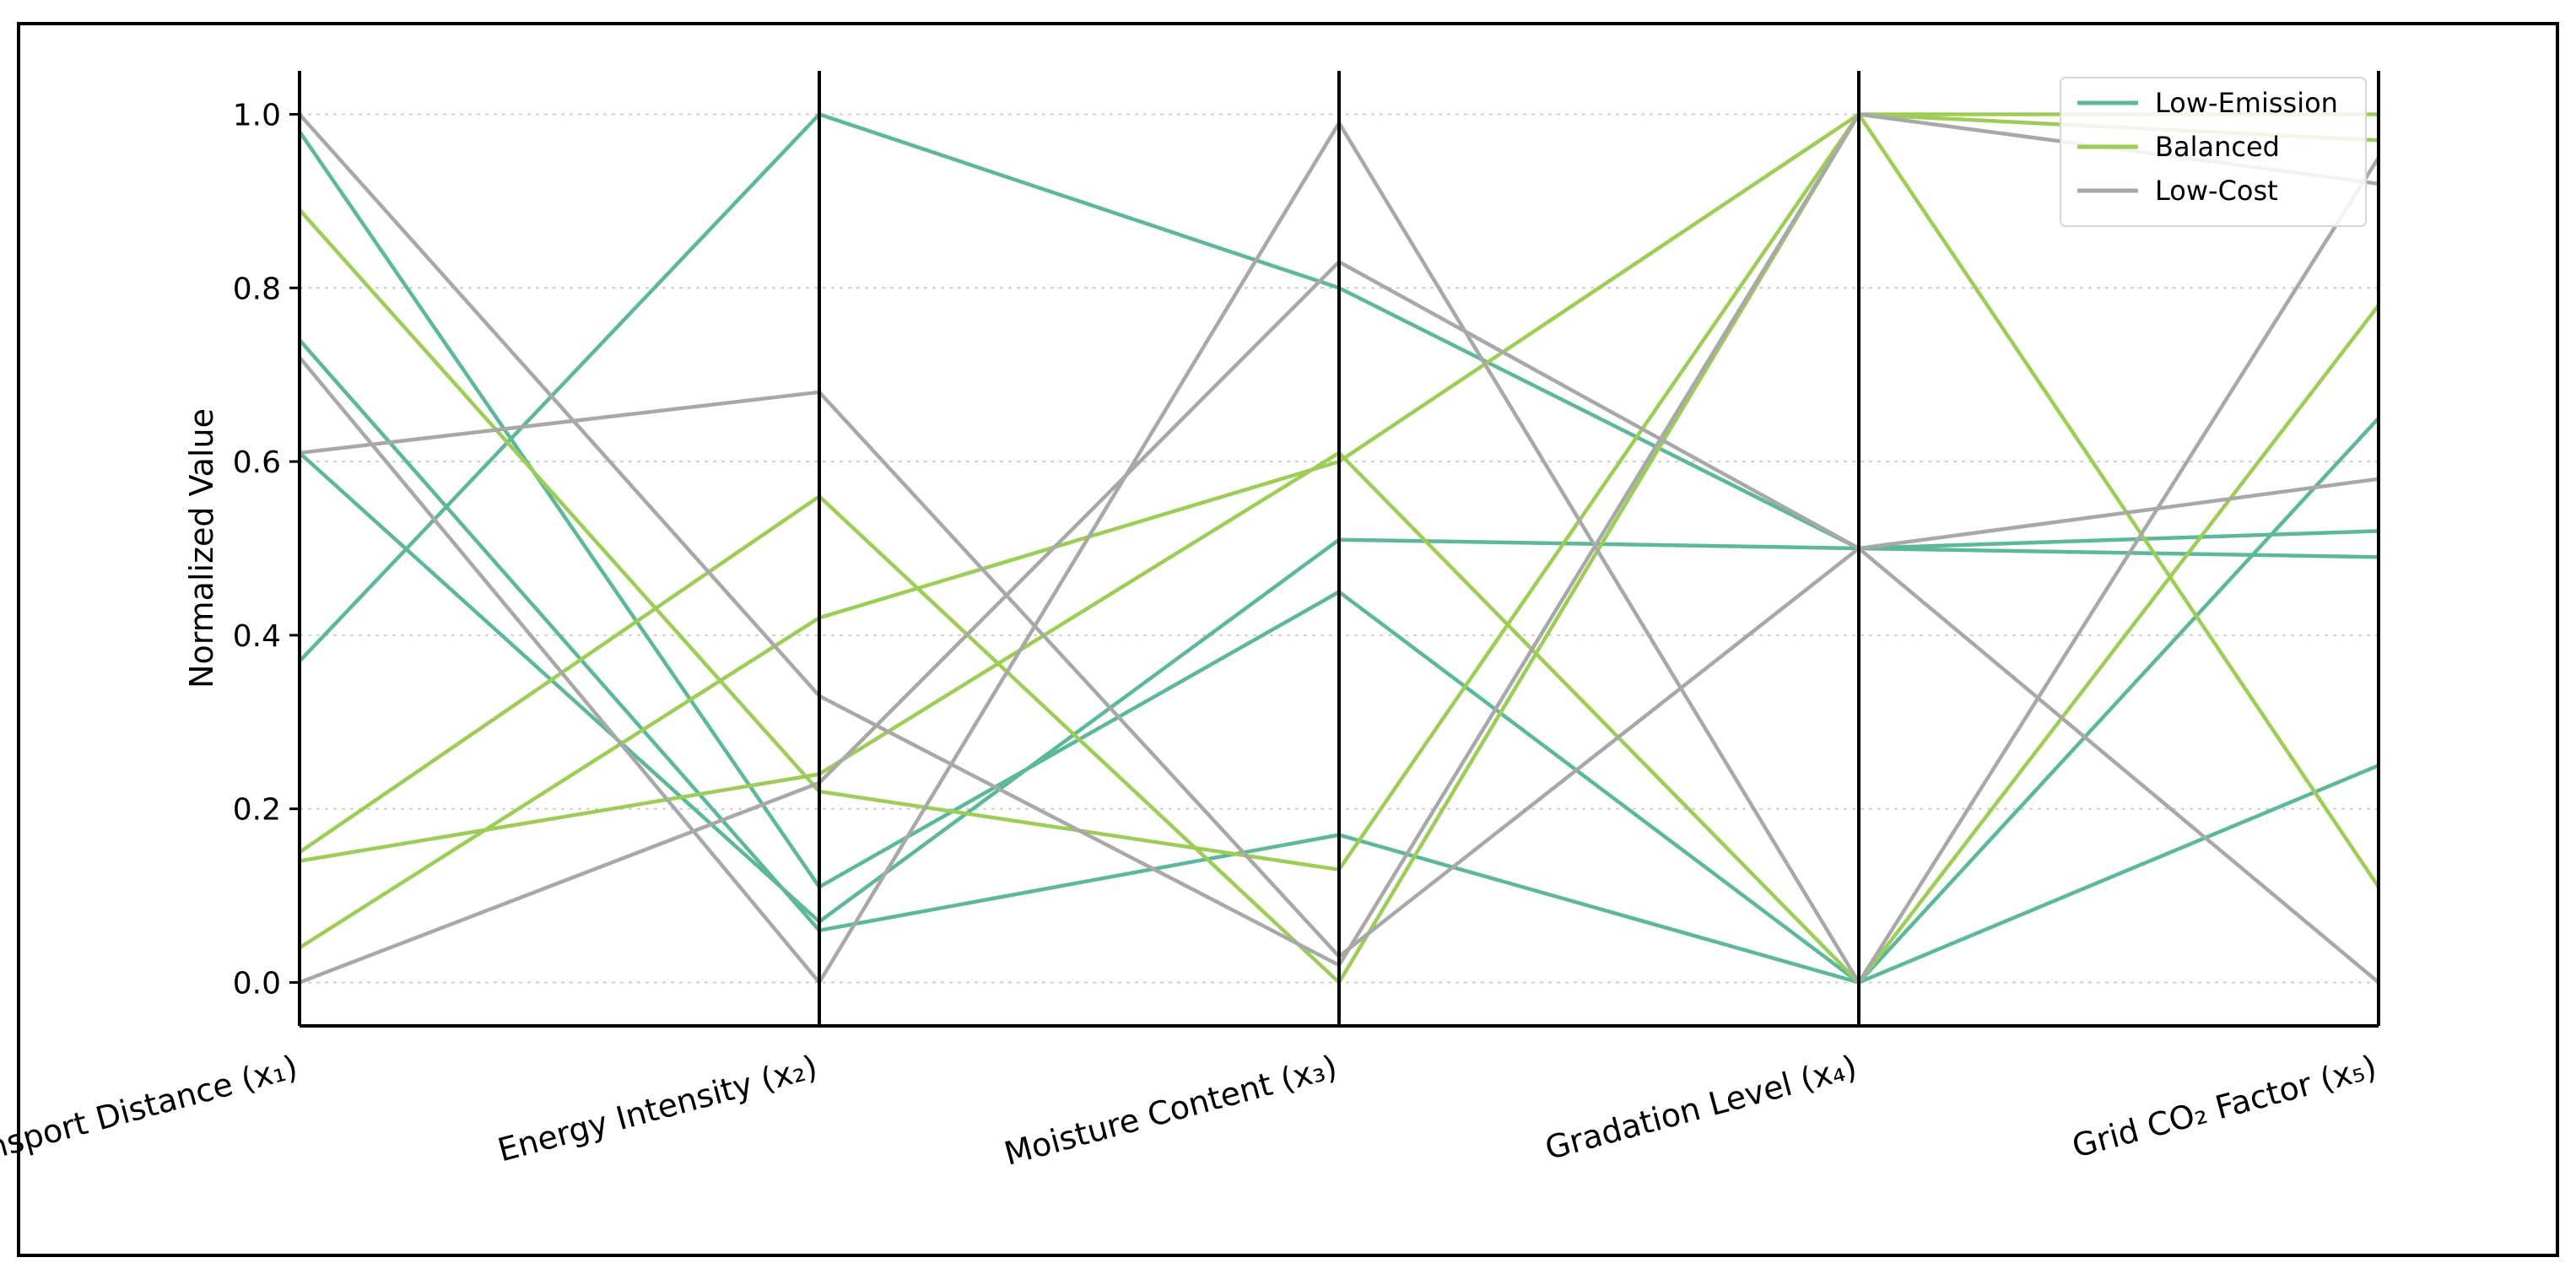 The image size is (2576, 1279). I want to click on y-tick-label: 0.4, so click(257, 636).